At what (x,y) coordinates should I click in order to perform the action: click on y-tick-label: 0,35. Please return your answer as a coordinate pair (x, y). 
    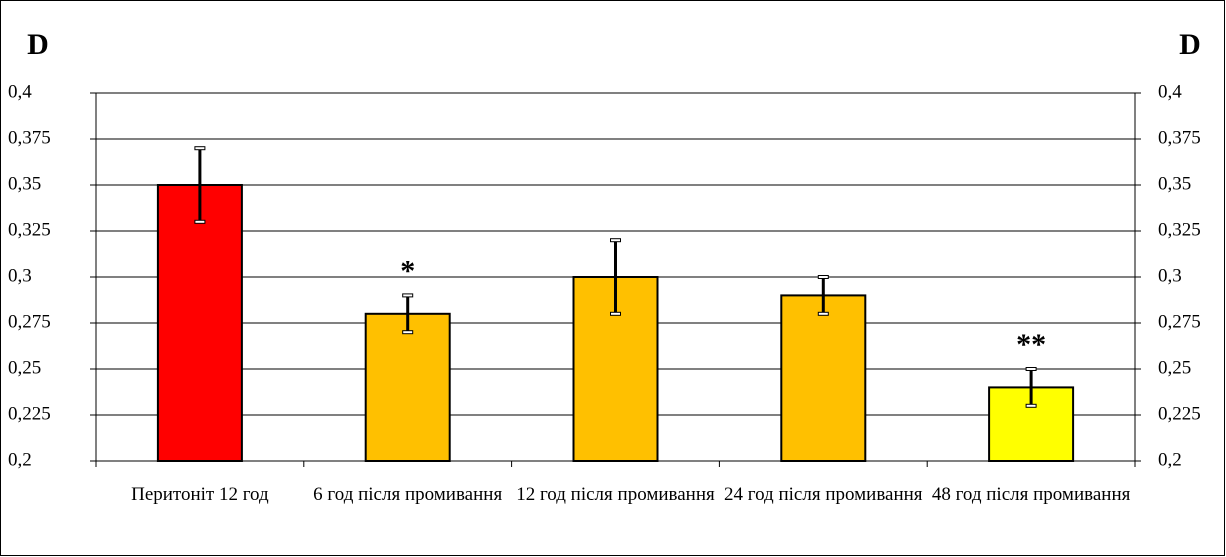
    Looking at the image, I should click on (24, 183).